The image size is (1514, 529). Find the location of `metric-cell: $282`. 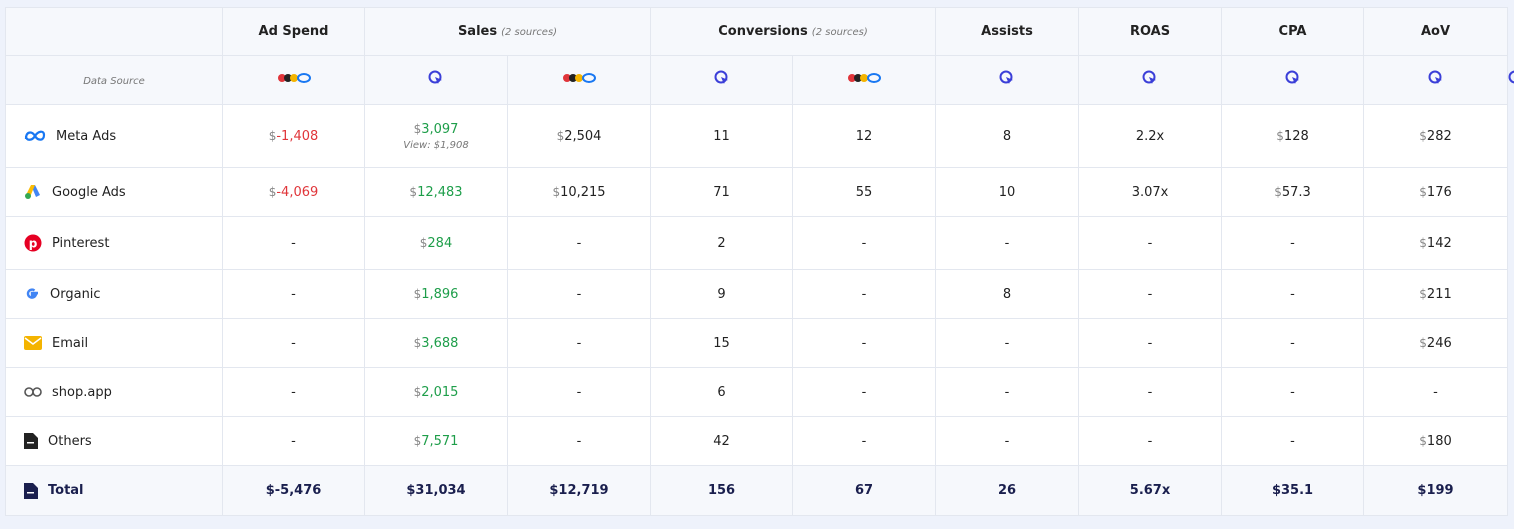

metric-cell: $282 is located at coordinates (1436, 136).